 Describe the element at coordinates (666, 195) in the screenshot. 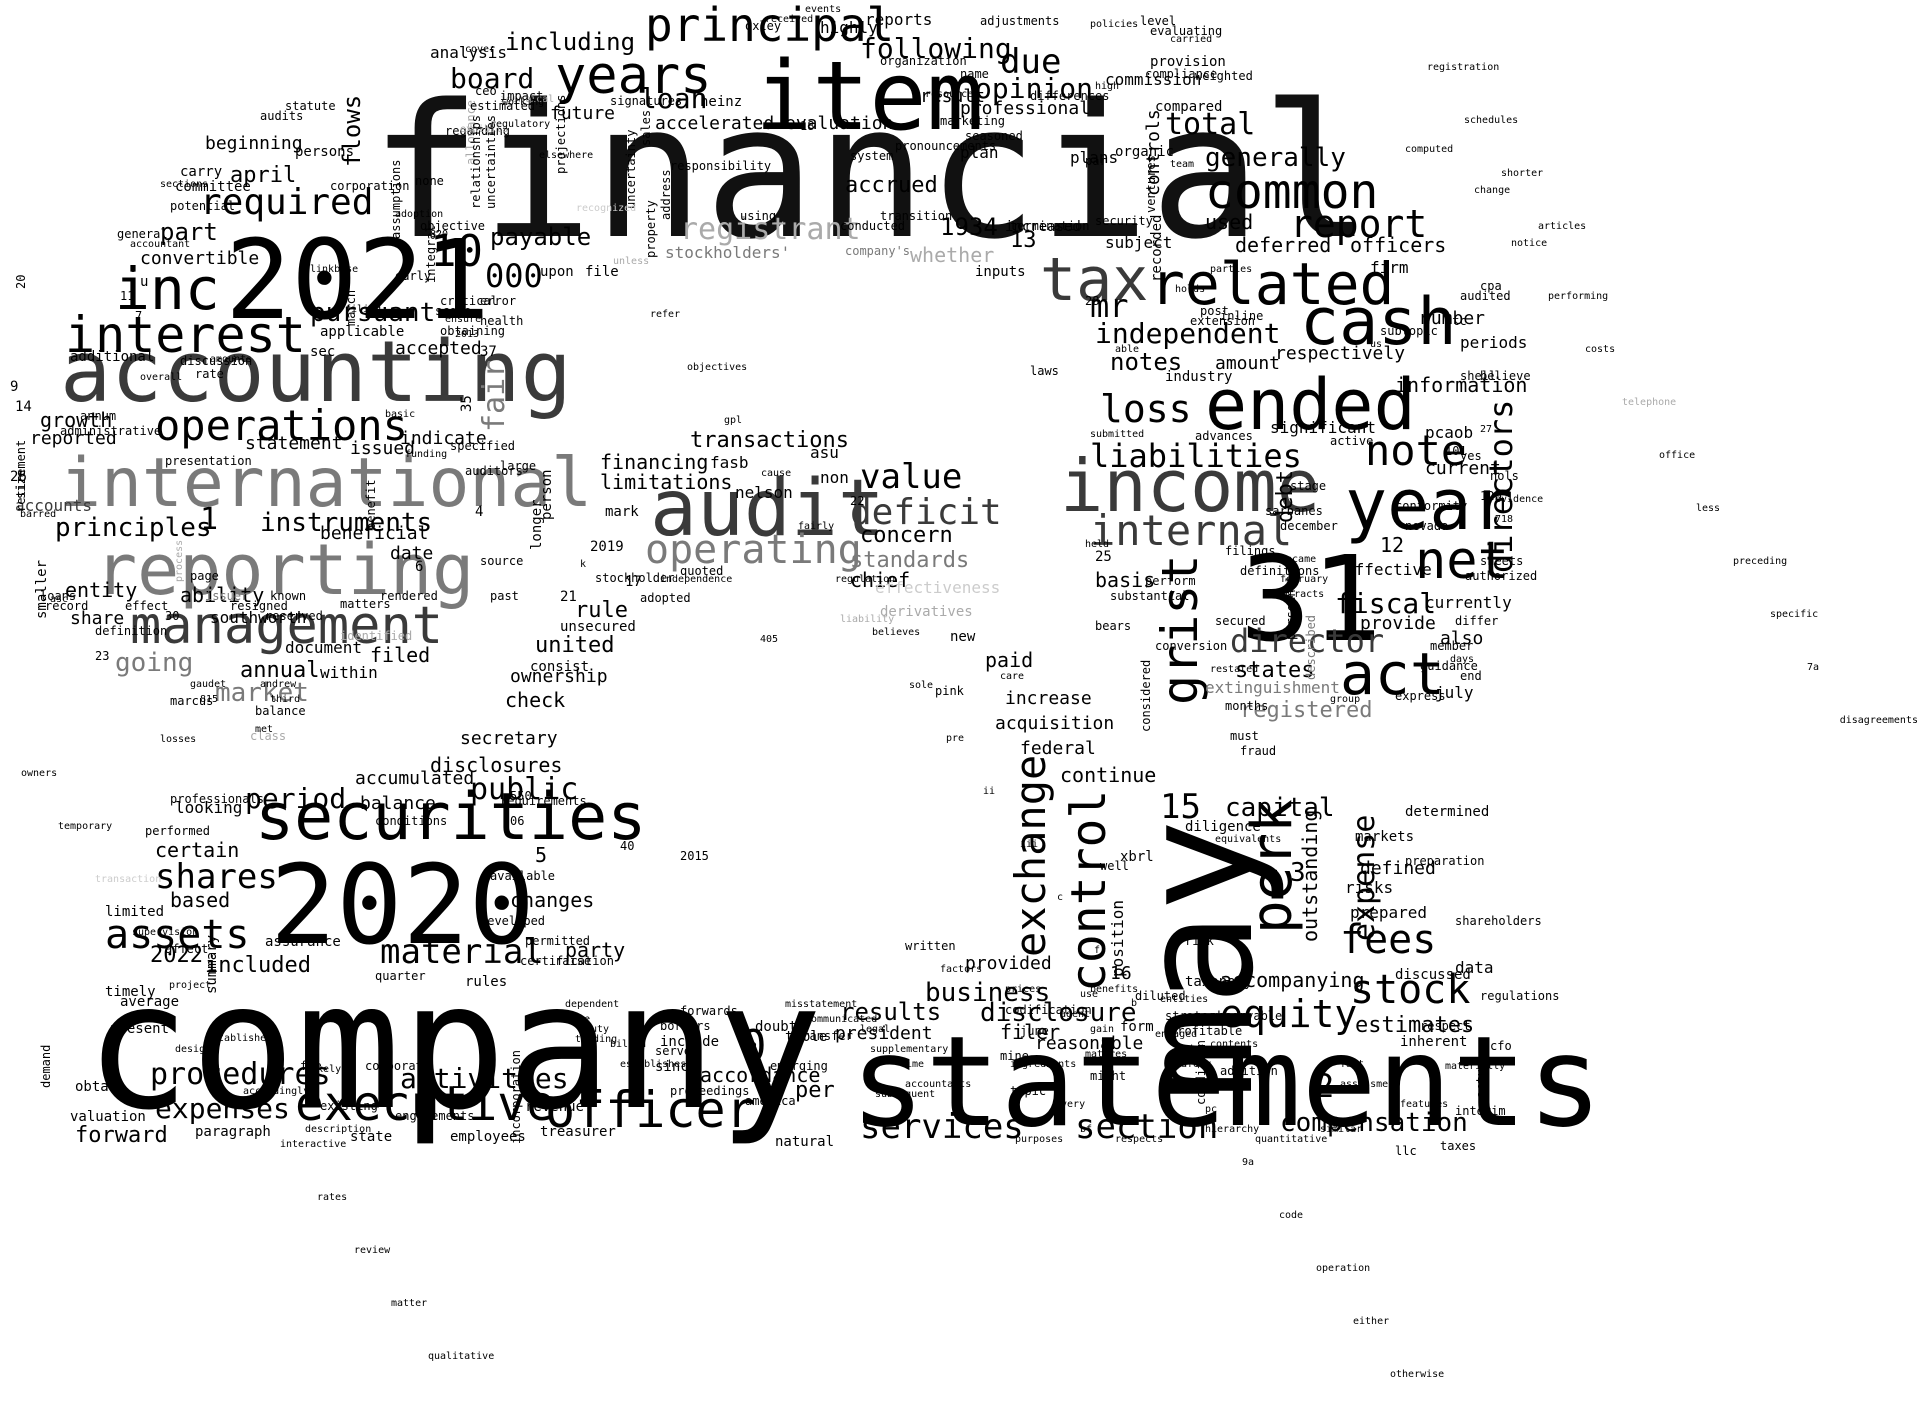

I see `cloud-word: address` at that location.